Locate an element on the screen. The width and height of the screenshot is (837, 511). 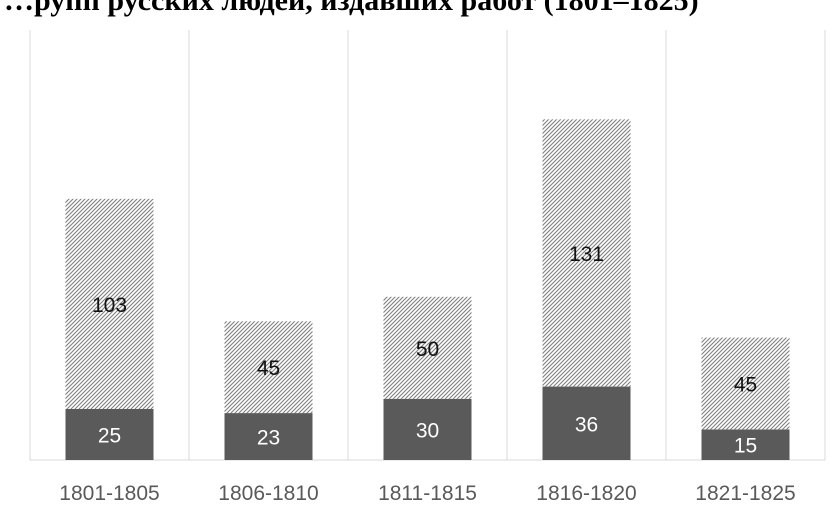
data-label: 25 is located at coordinates (109, 436).